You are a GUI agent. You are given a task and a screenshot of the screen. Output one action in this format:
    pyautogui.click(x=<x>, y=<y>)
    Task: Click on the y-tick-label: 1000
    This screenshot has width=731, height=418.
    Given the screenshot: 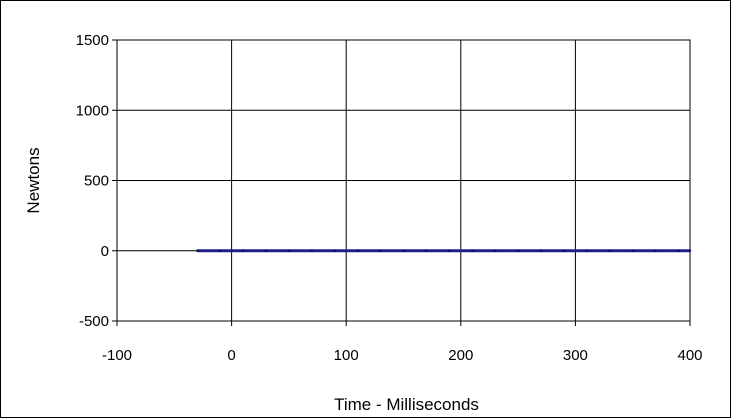 What is the action you would take?
    pyautogui.click(x=92, y=110)
    